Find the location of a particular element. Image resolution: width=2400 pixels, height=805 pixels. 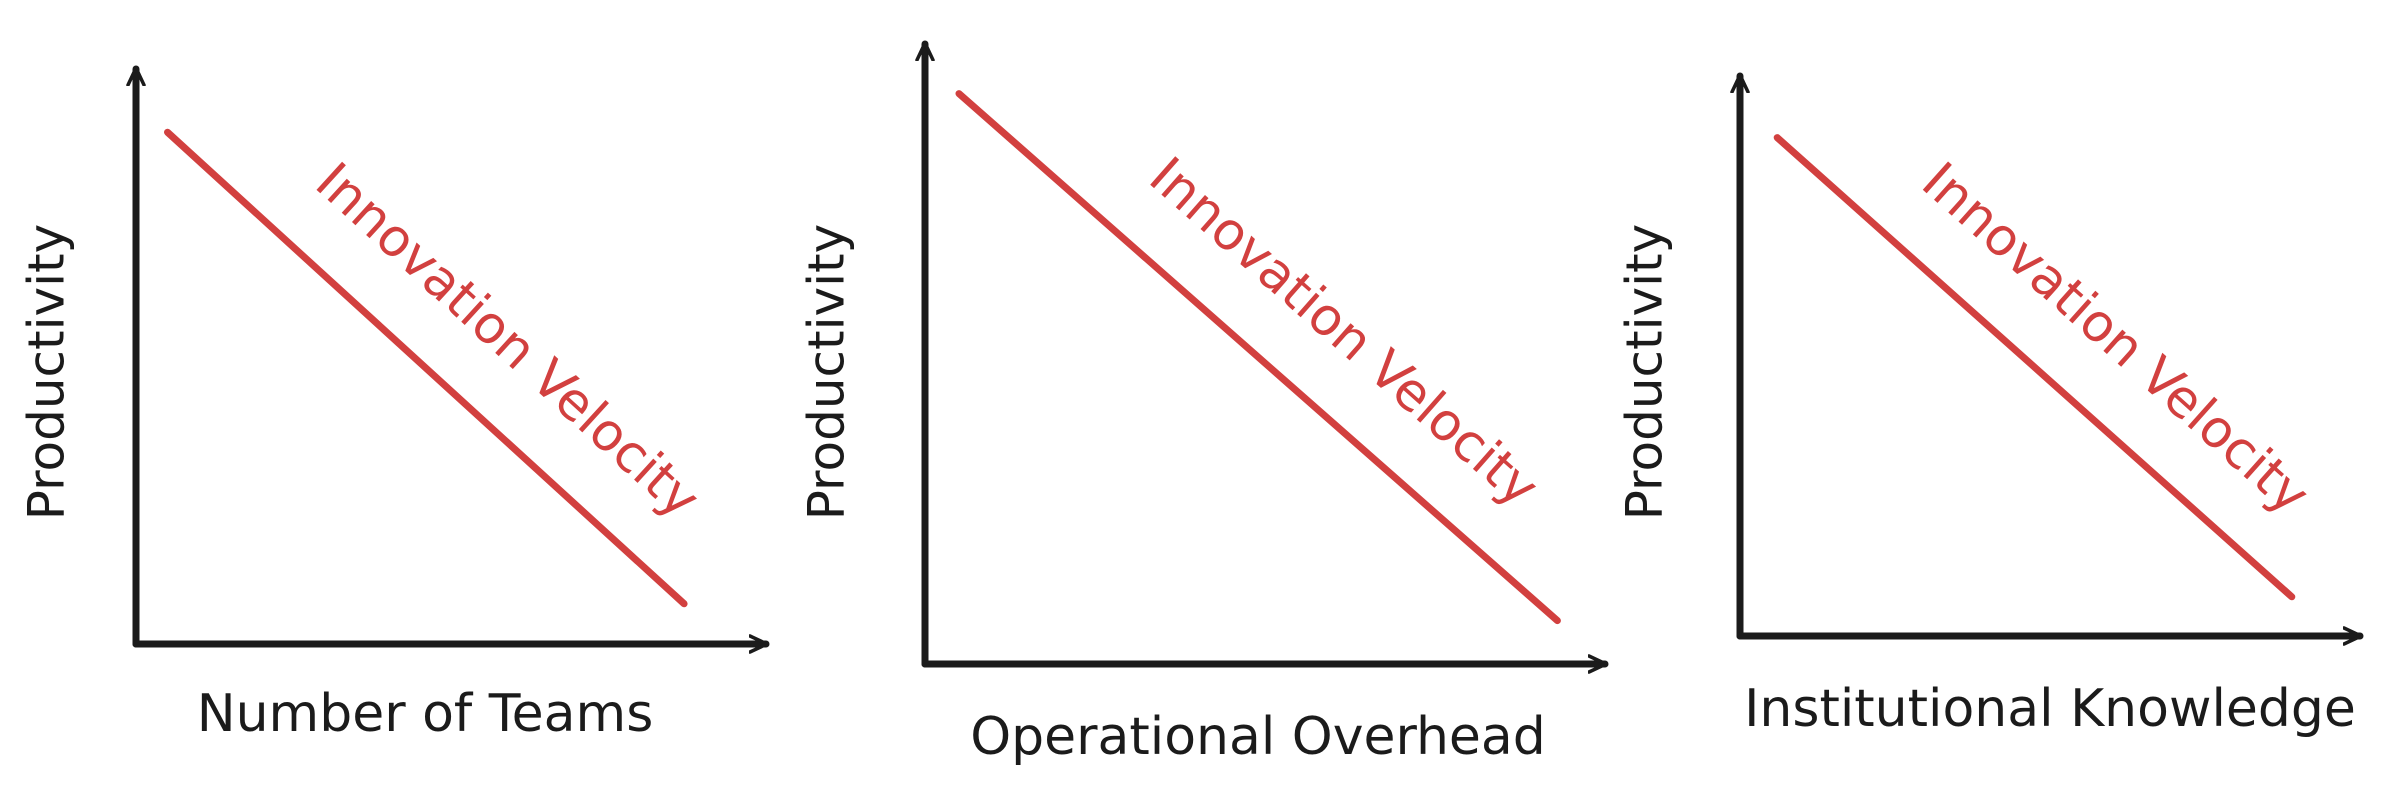

x-axis-label: Operational Overhead is located at coordinates (1258, 737).